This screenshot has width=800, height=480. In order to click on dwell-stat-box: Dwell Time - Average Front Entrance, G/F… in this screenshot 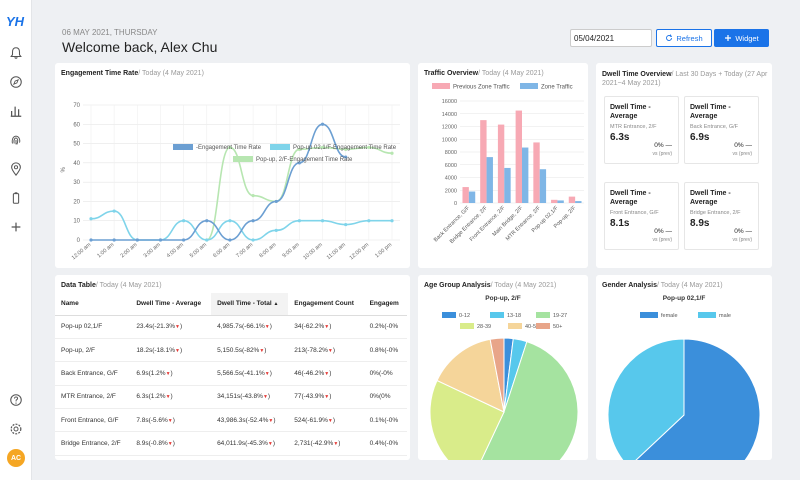, I will do `click(641, 216)`.